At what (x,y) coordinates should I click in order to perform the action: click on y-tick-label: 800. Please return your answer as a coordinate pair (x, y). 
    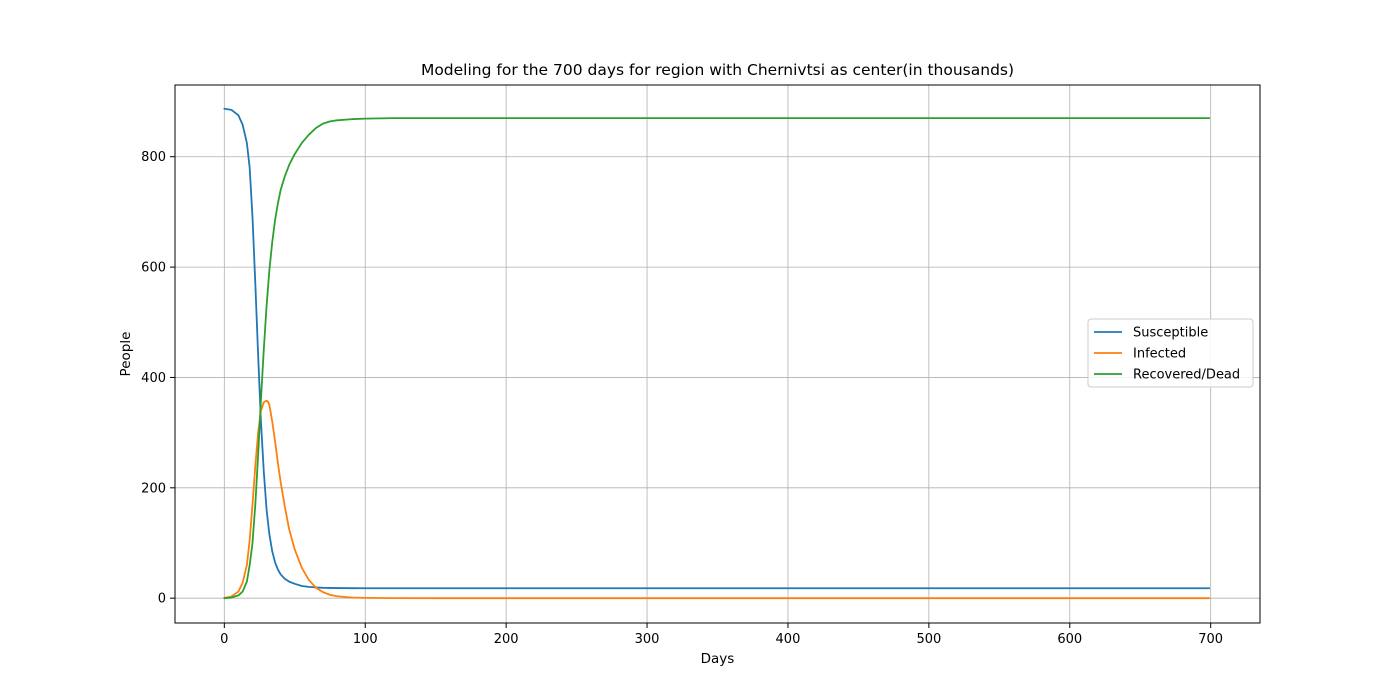
    Looking at the image, I should click on (153, 157).